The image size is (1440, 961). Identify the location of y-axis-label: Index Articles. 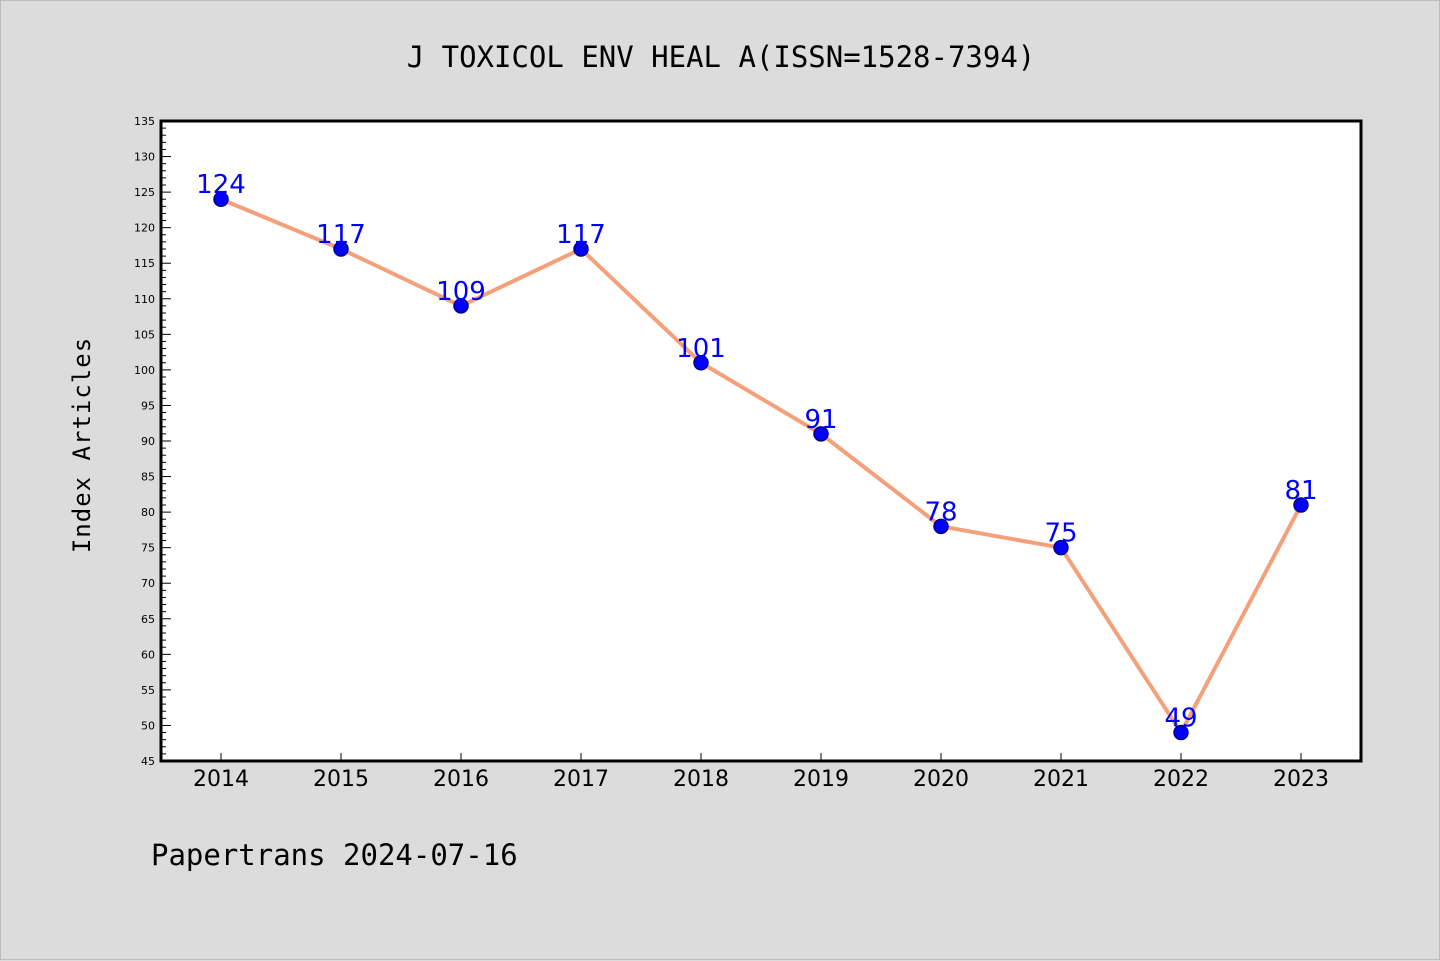
(82, 445).